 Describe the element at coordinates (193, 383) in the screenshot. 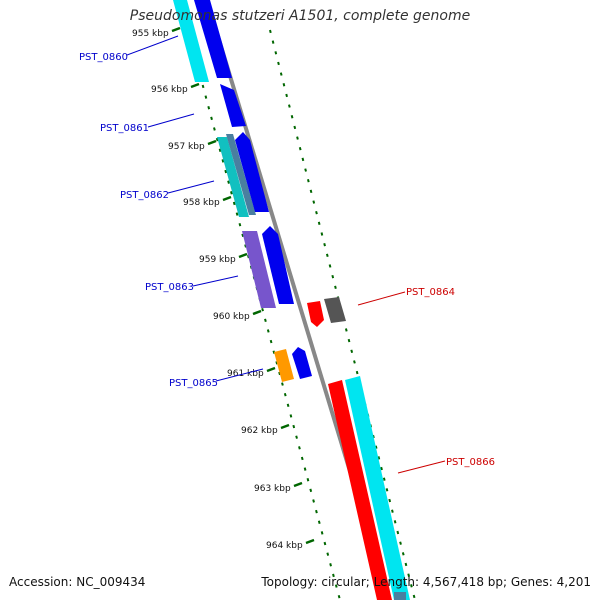

I see `gene-label: PST_0865` at that location.